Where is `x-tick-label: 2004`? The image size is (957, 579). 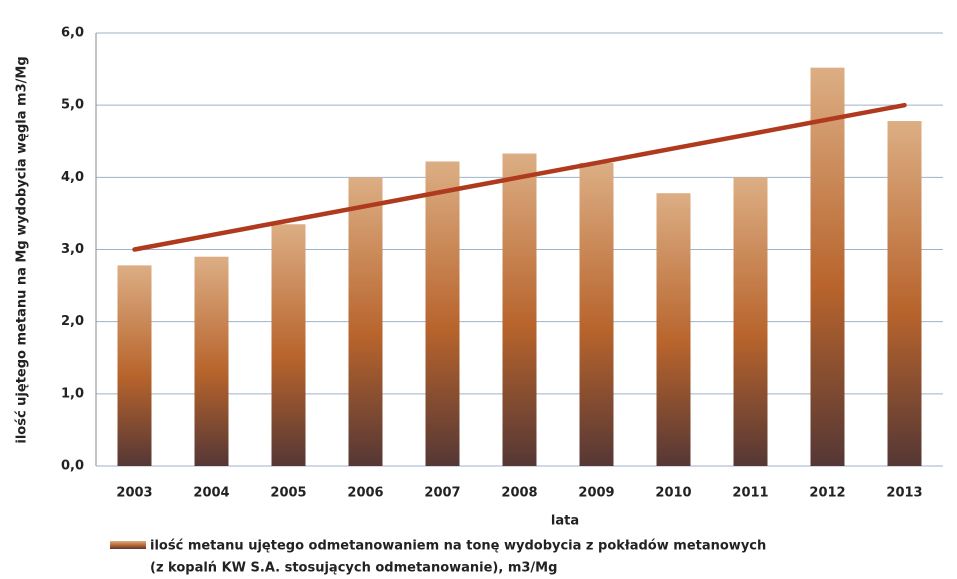
x-tick-label: 2004 is located at coordinates (211, 493).